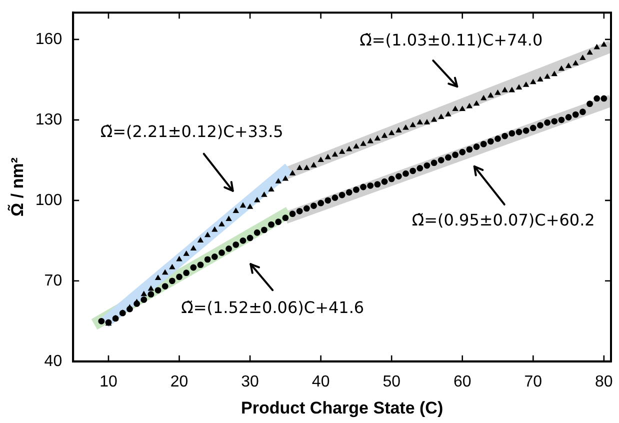 The image size is (619, 423). I want to click on y-tick-label: 160, so click(48, 39).